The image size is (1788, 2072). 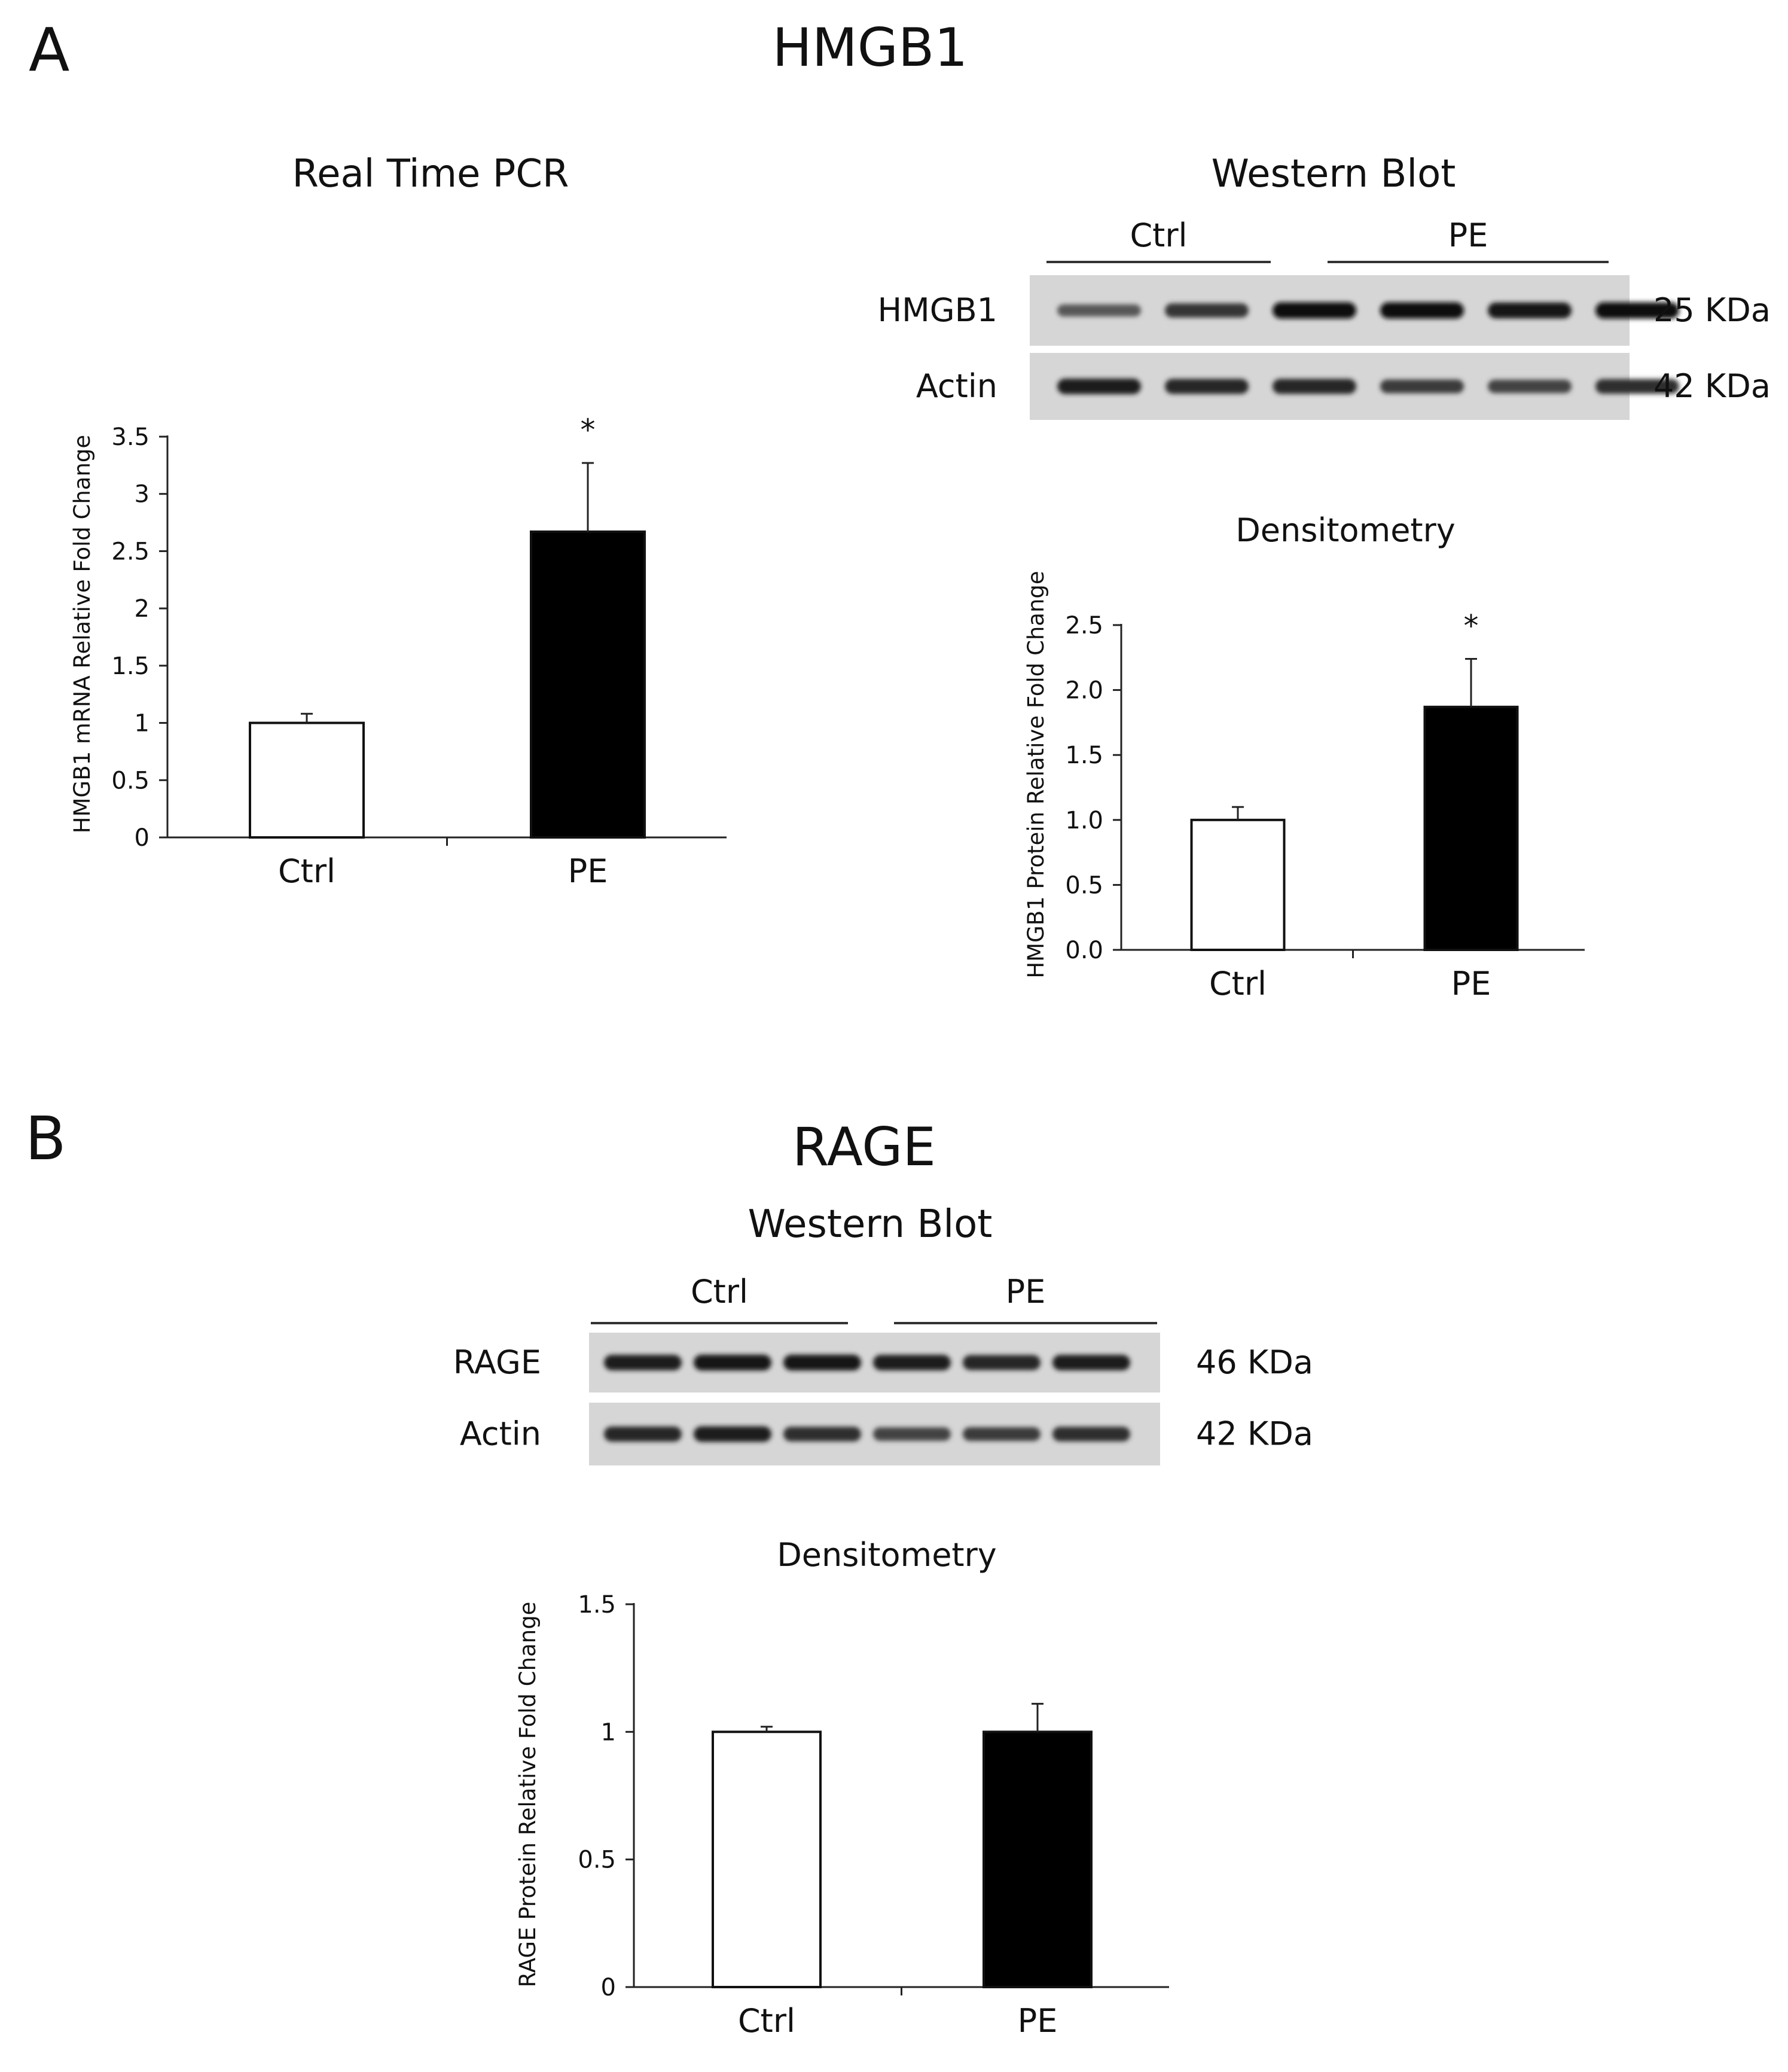 What do you see at coordinates (1084, 950) in the screenshot?
I see `y-tick-label: 0.0` at bounding box center [1084, 950].